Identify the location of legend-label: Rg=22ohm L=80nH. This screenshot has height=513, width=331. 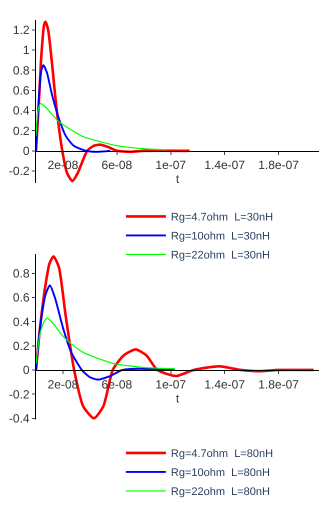
(220, 492).